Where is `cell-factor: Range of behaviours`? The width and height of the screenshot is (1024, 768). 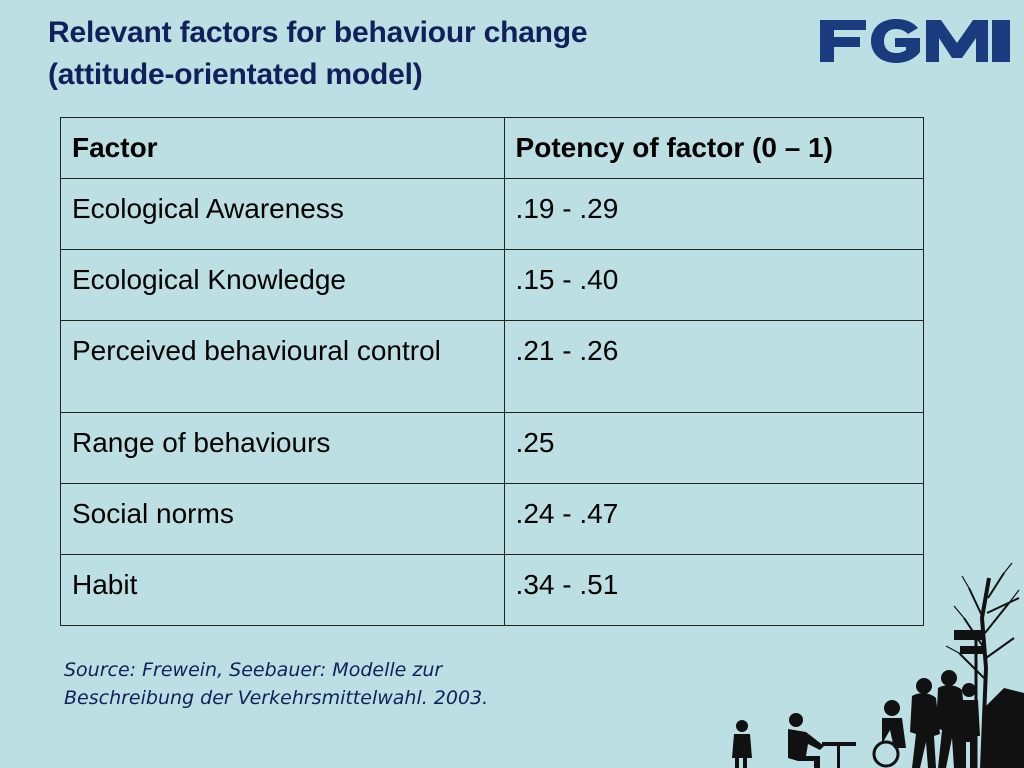 cell-factor: Range of behaviours is located at coordinates (282, 448).